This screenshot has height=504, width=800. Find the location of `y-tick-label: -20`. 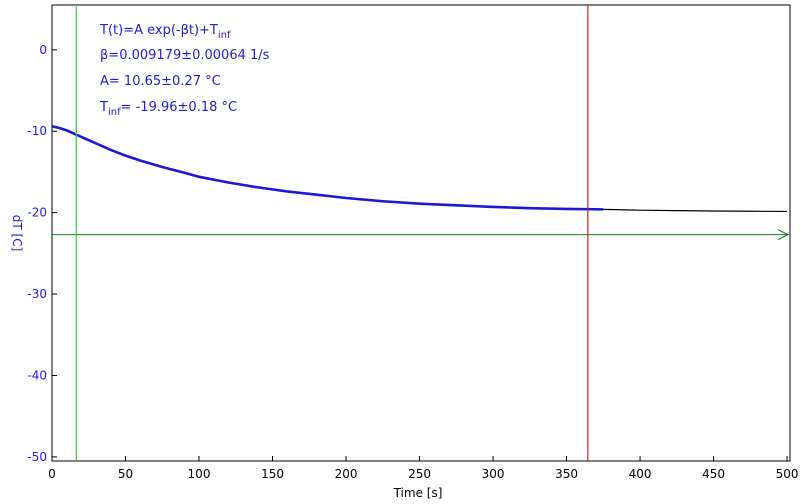

y-tick-label: -20 is located at coordinates (37, 213).